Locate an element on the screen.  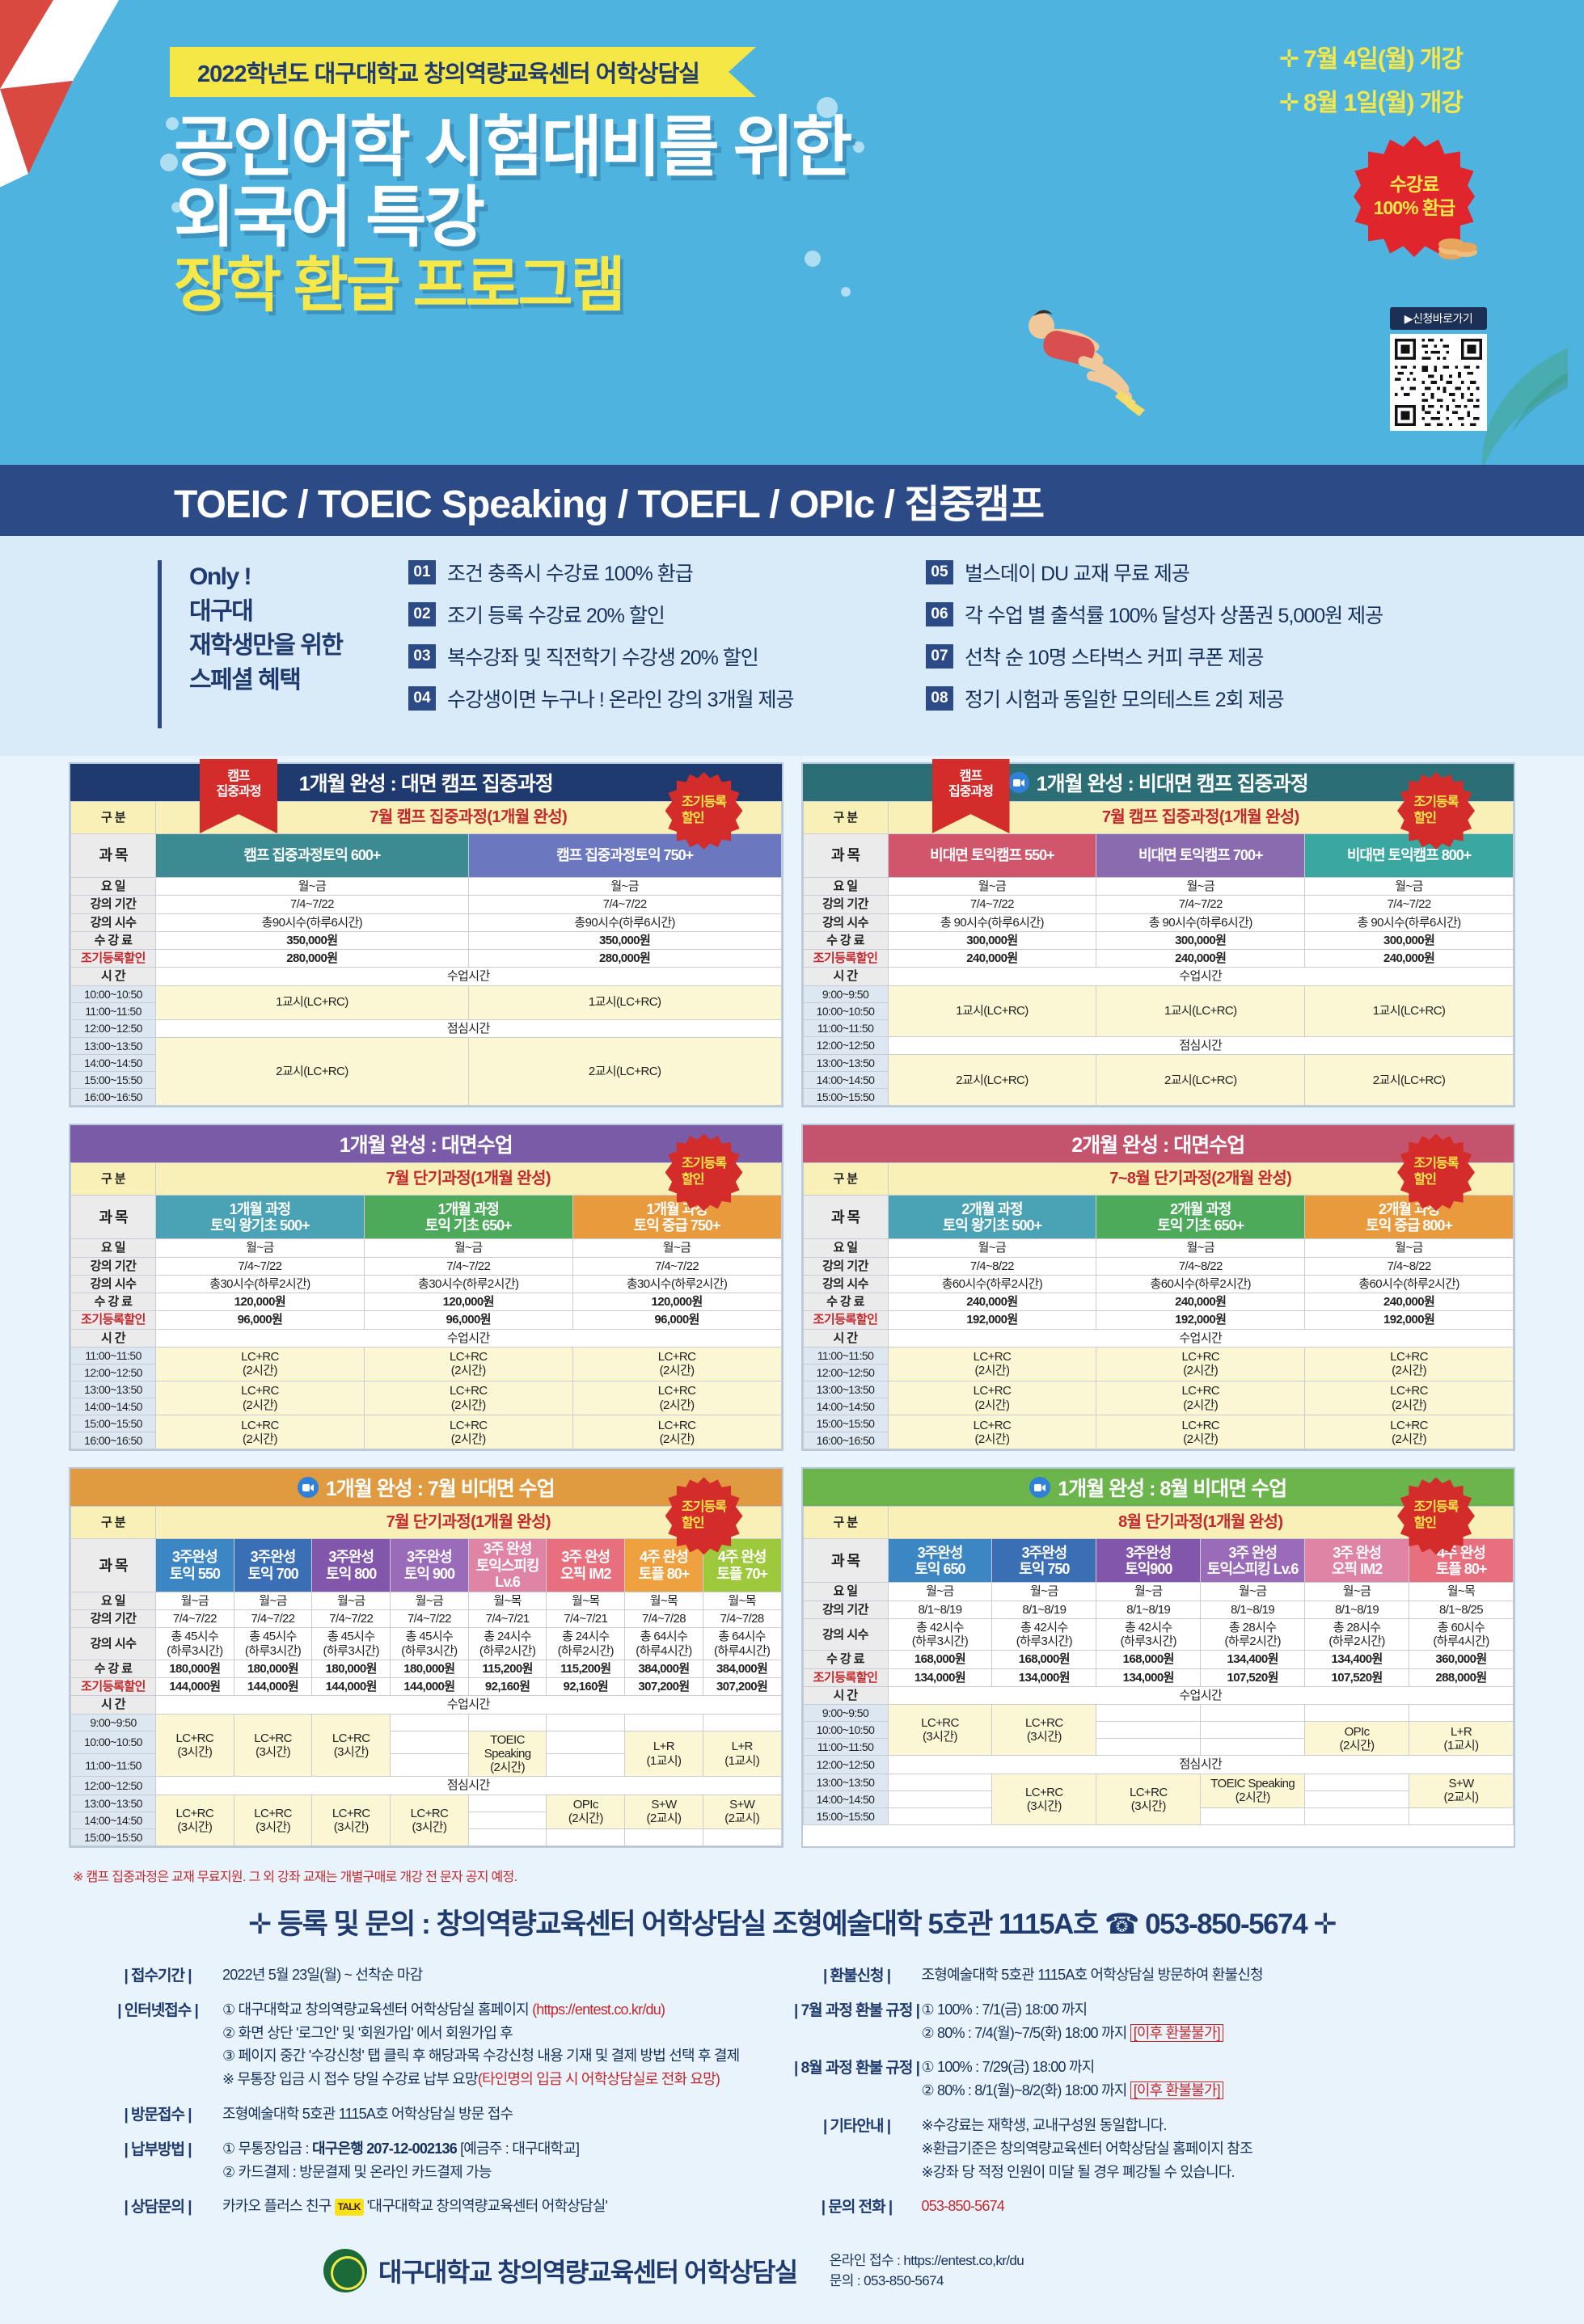
course-early-fee: 107,520원 is located at coordinates (1253, 1677).